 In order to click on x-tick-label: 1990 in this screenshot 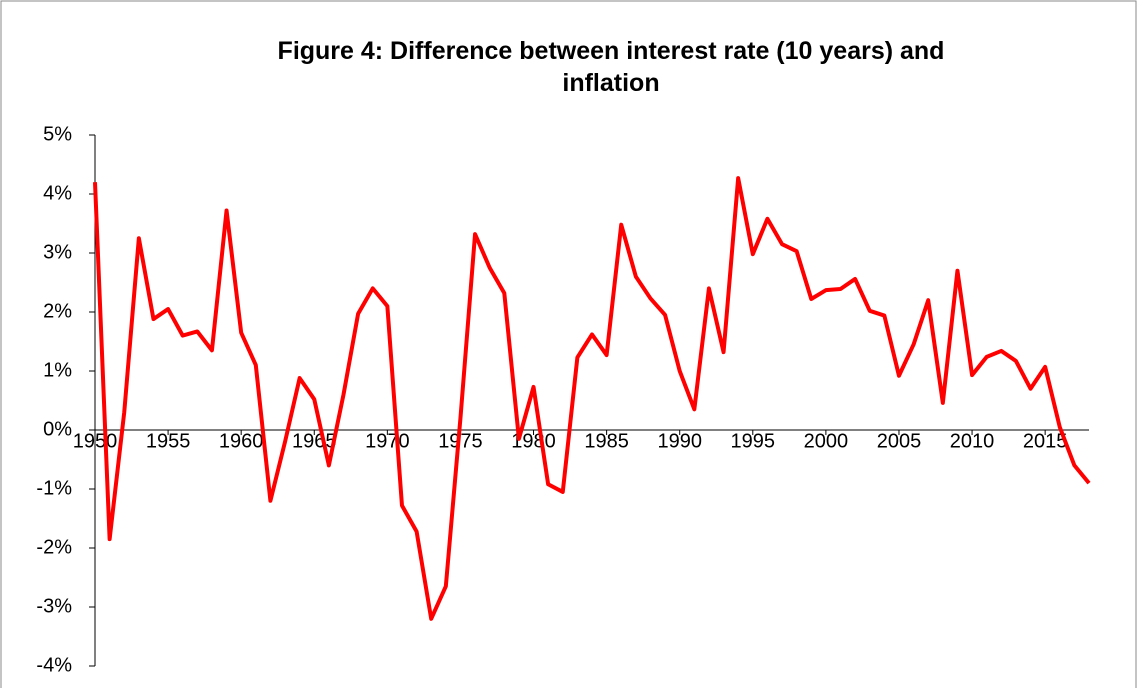, I will do `click(679, 441)`.